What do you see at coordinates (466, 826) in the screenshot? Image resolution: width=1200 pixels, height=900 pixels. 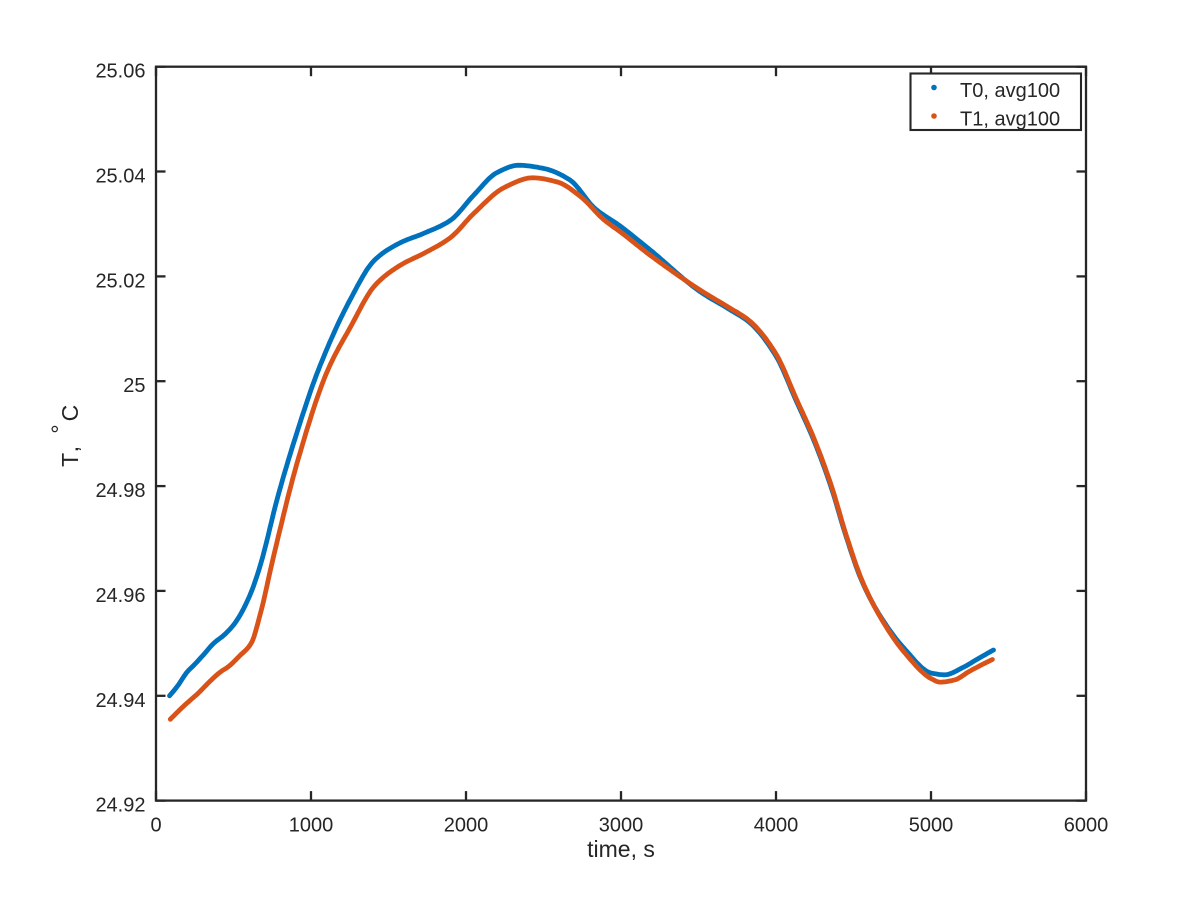 I see `svg-text: 2000` at bounding box center [466, 826].